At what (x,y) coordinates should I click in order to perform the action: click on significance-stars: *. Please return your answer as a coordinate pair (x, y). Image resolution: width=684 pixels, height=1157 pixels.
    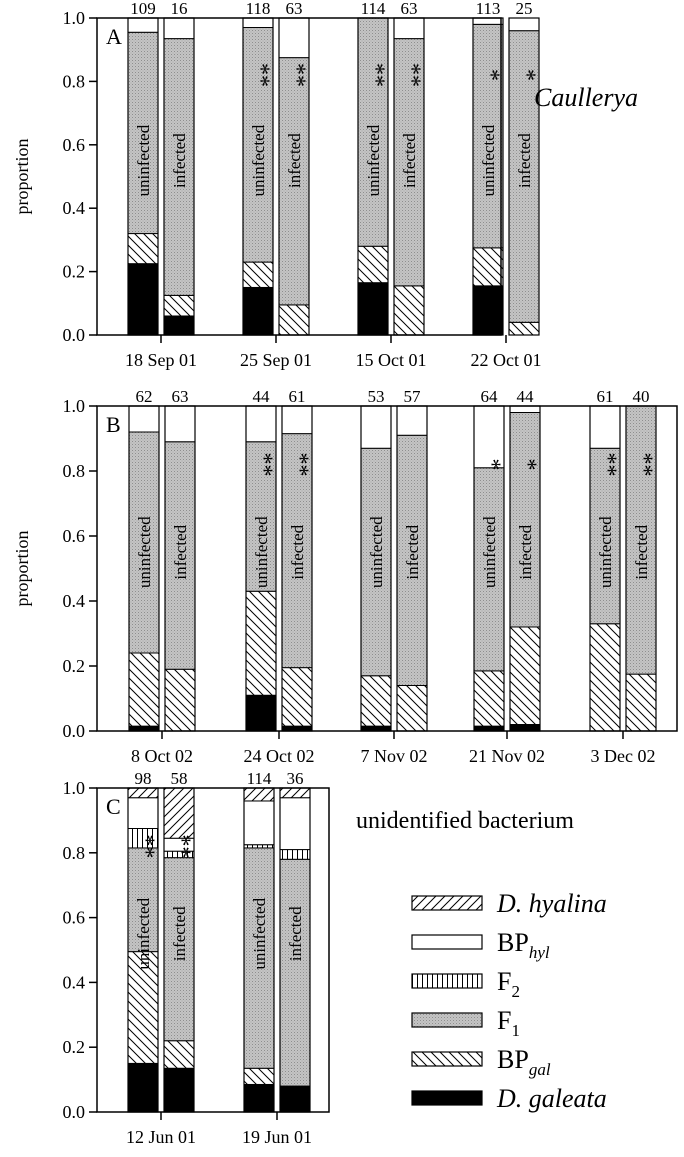
    Looking at the image, I should click on (501, 465).